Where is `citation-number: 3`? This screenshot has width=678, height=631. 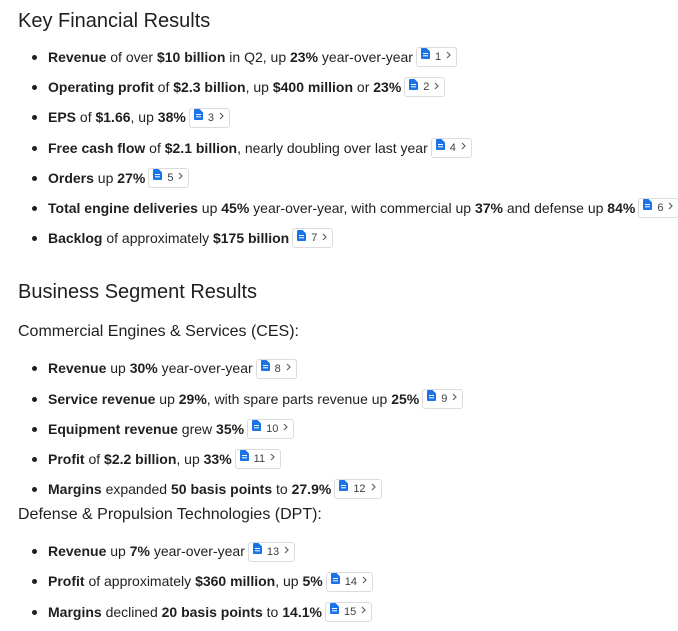 citation-number: 3 is located at coordinates (210, 117).